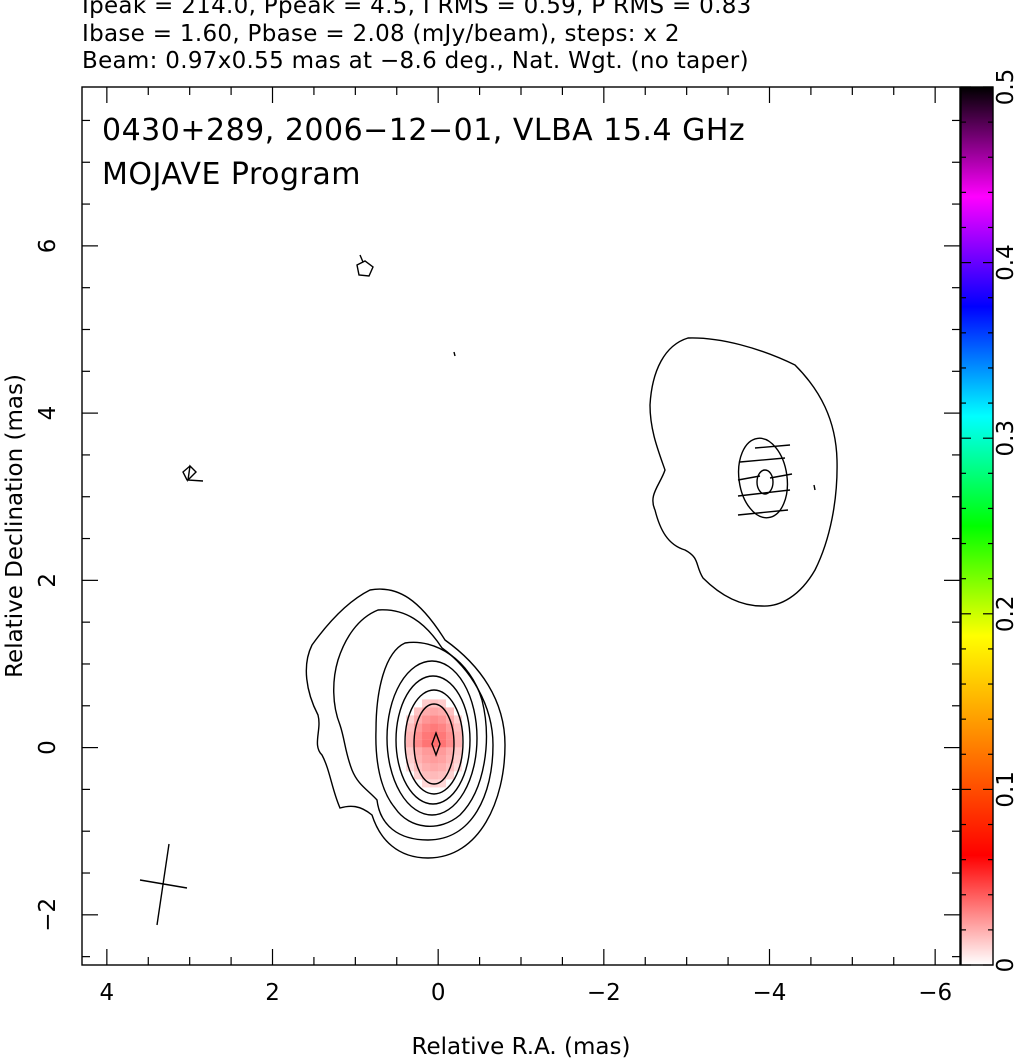  What do you see at coordinates (1006, 789) in the screenshot?
I see `colorbar-tick-label: 0.1` at bounding box center [1006, 789].